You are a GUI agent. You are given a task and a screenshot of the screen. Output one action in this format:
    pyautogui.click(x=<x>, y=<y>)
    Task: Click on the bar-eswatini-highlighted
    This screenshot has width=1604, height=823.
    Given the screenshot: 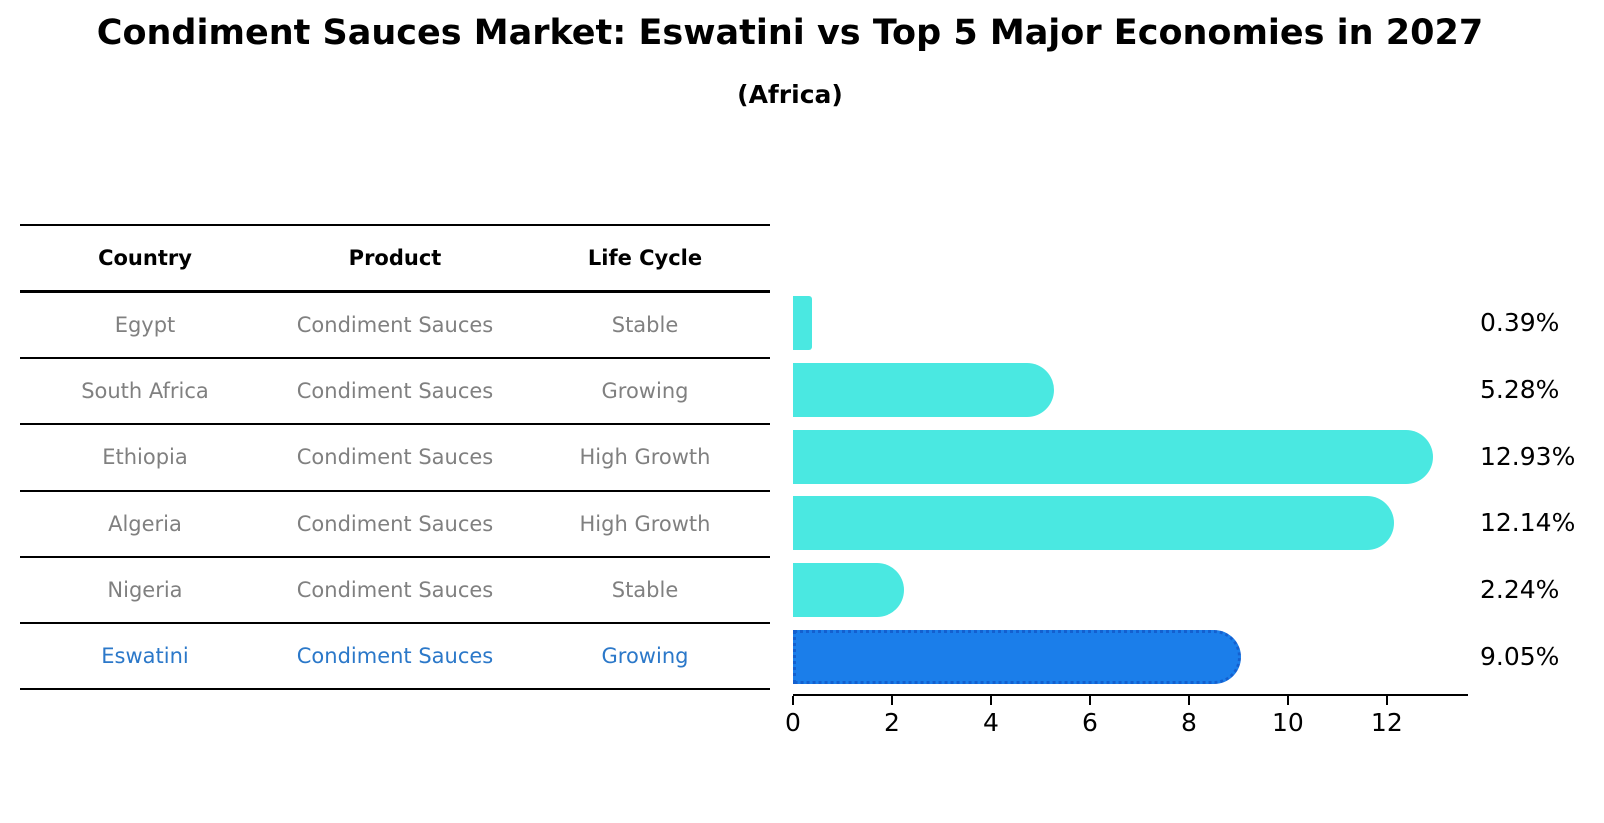 What is the action you would take?
    pyautogui.click(x=1017, y=656)
    